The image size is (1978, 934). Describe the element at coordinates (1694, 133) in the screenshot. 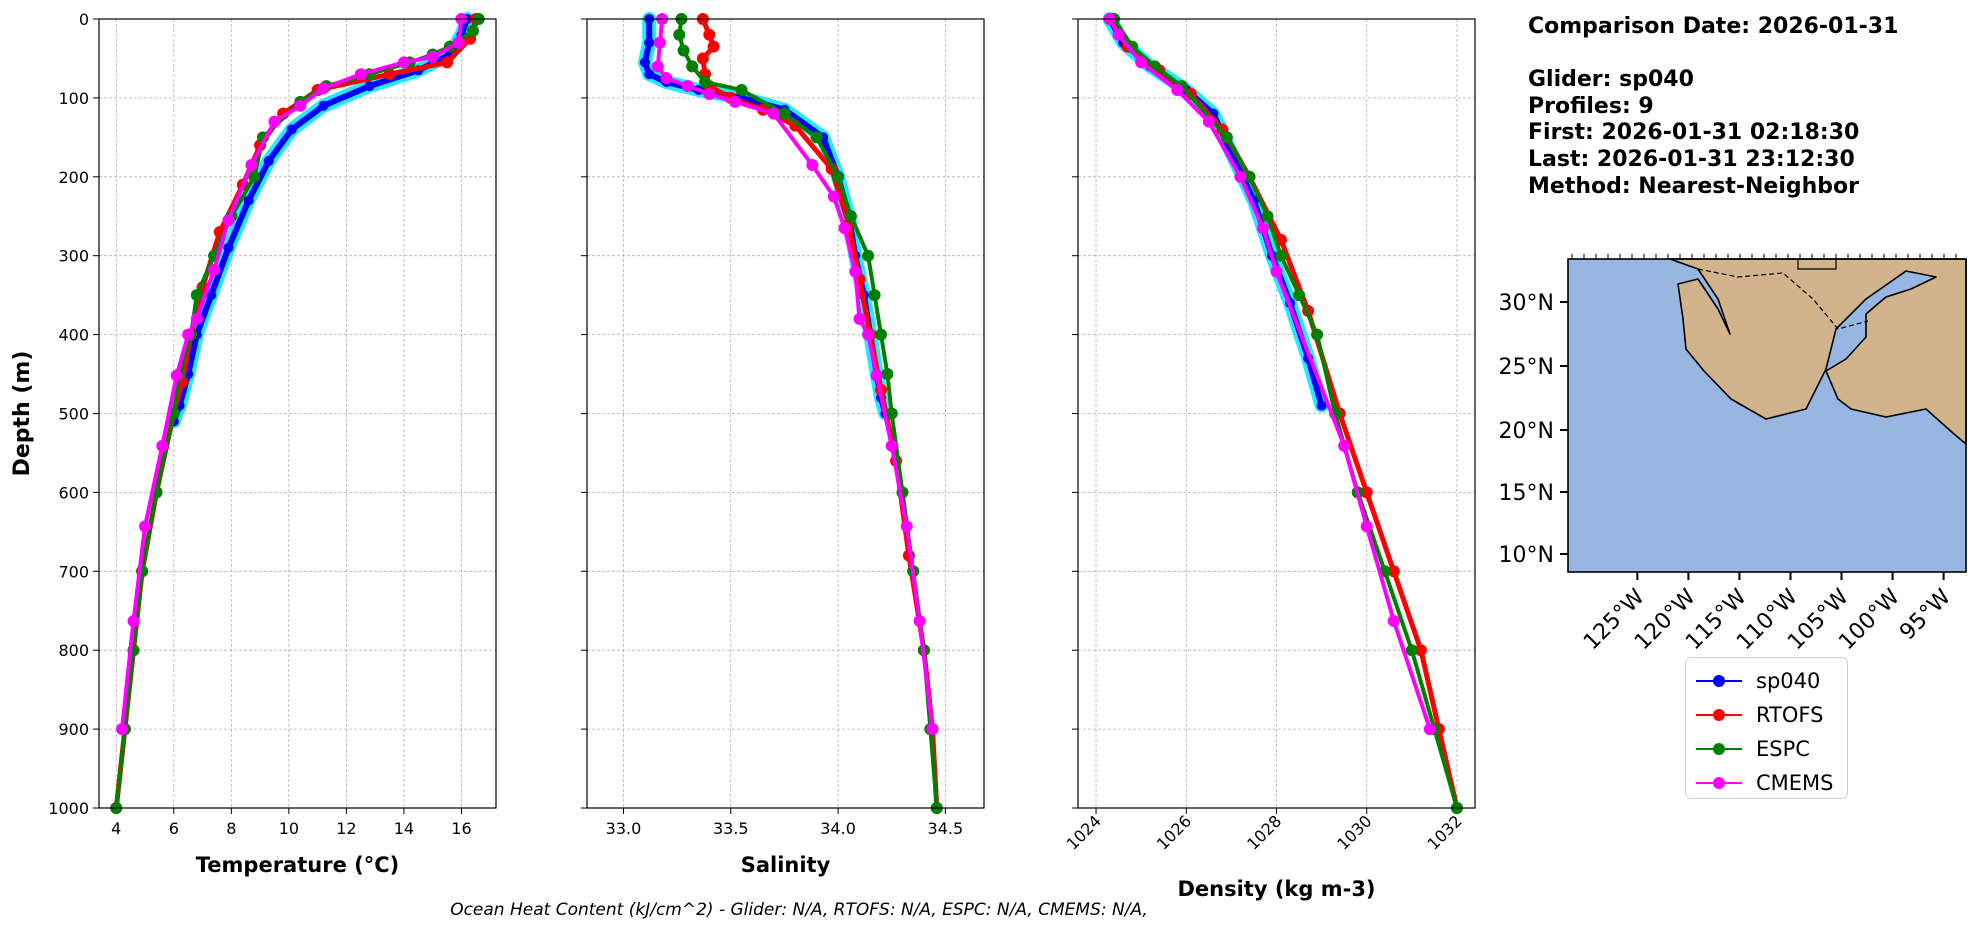

I see `first-time-text: First: 2026-01-31 02:18:30` at that location.